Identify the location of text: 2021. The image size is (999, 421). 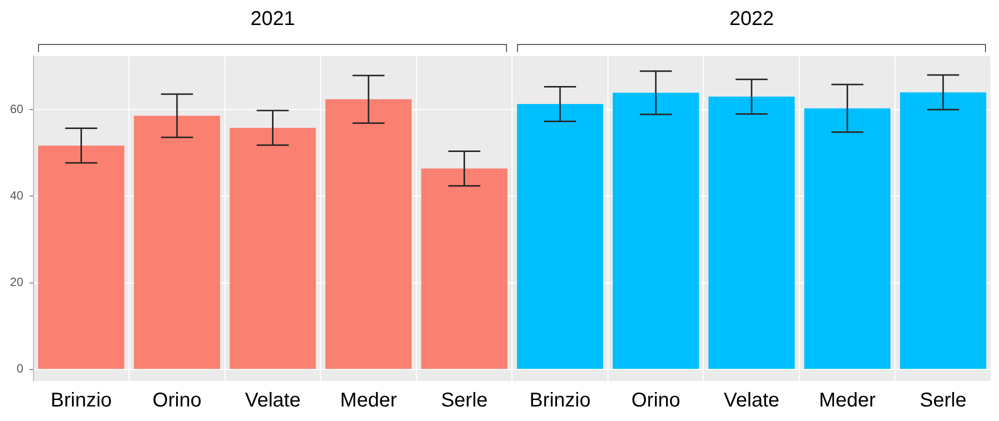
(272, 19).